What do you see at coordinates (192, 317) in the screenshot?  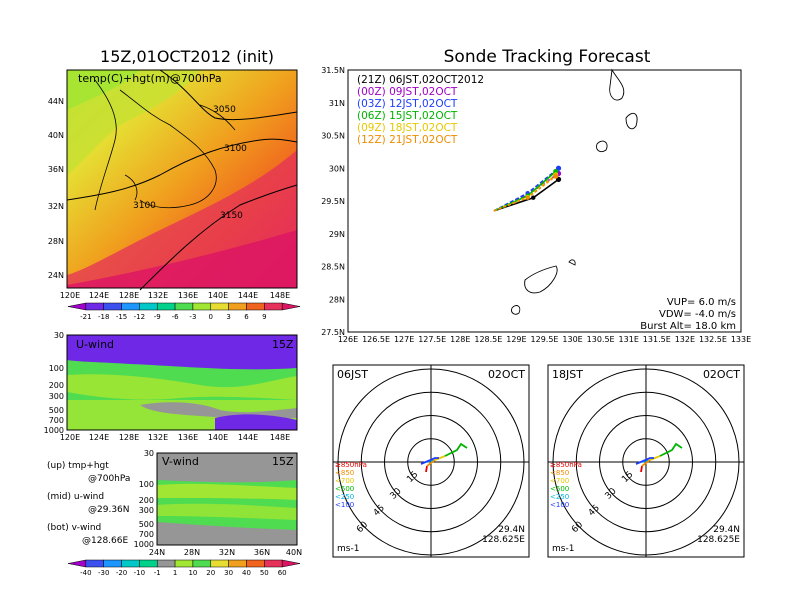 I see `colorbar-tick: -3` at bounding box center [192, 317].